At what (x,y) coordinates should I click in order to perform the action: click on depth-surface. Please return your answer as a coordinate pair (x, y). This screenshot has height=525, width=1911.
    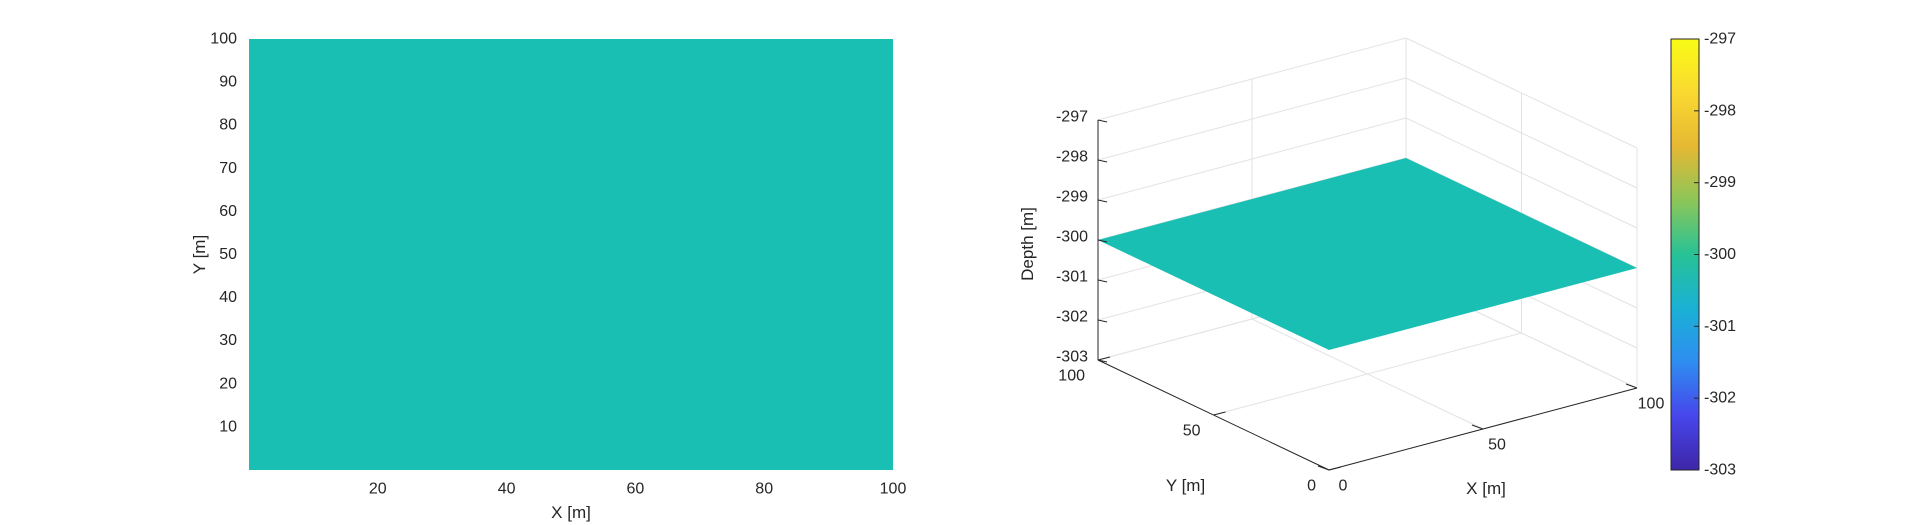
    Looking at the image, I should click on (1367, 254).